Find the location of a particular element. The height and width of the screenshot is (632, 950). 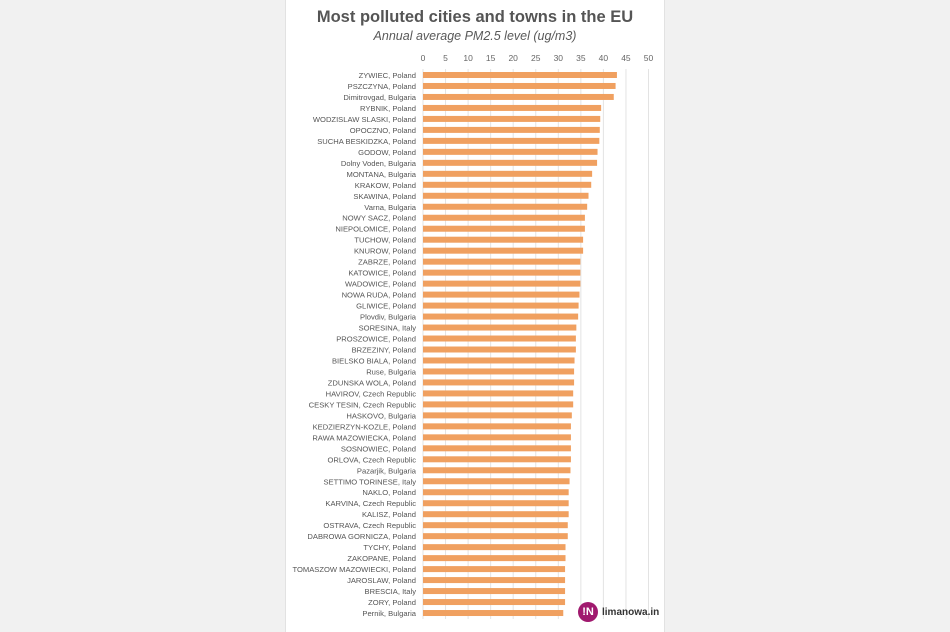

category-label: Pazarjik, Bulgaria is located at coordinates (387, 470).